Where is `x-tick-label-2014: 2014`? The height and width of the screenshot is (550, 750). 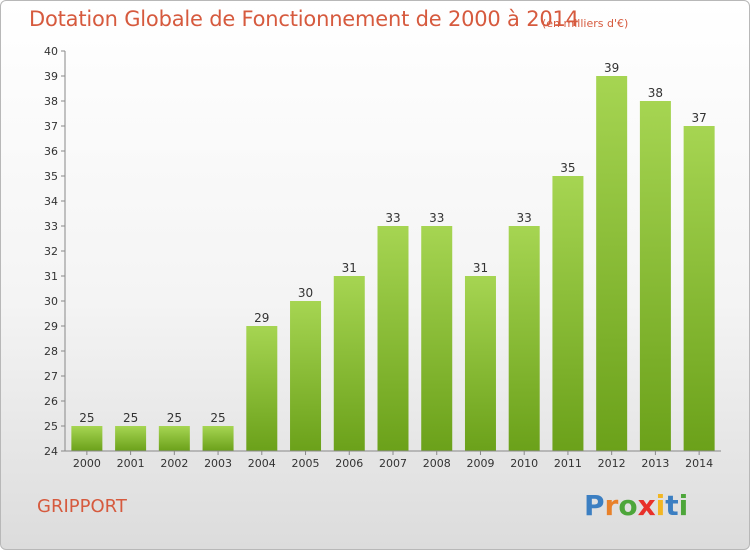
x-tick-label-2014: 2014 is located at coordinates (699, 463).